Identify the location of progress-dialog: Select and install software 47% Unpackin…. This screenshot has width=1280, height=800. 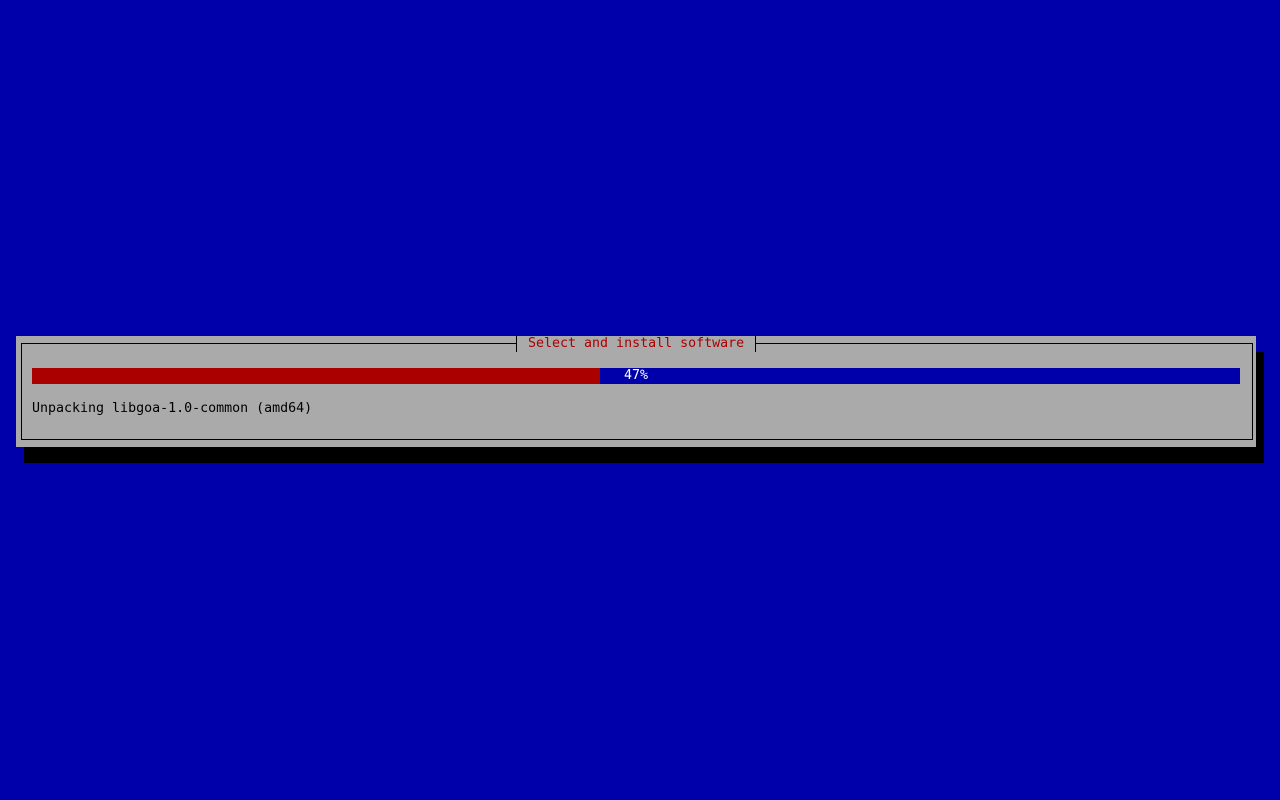
(636, 391).